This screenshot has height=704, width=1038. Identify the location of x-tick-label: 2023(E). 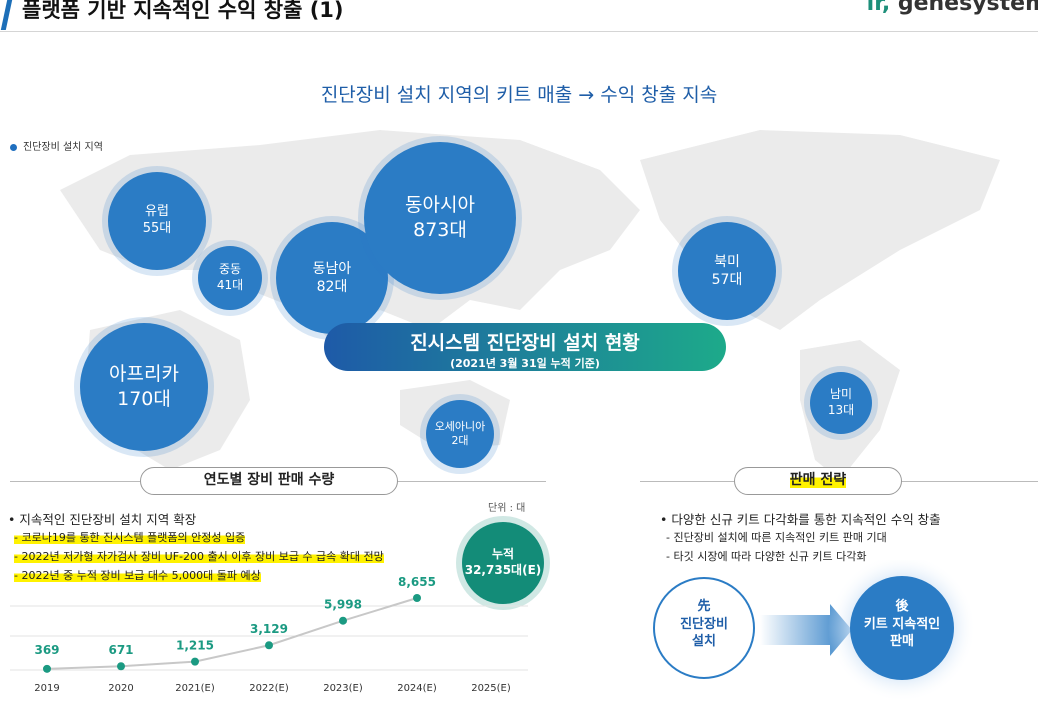
(343, 688).